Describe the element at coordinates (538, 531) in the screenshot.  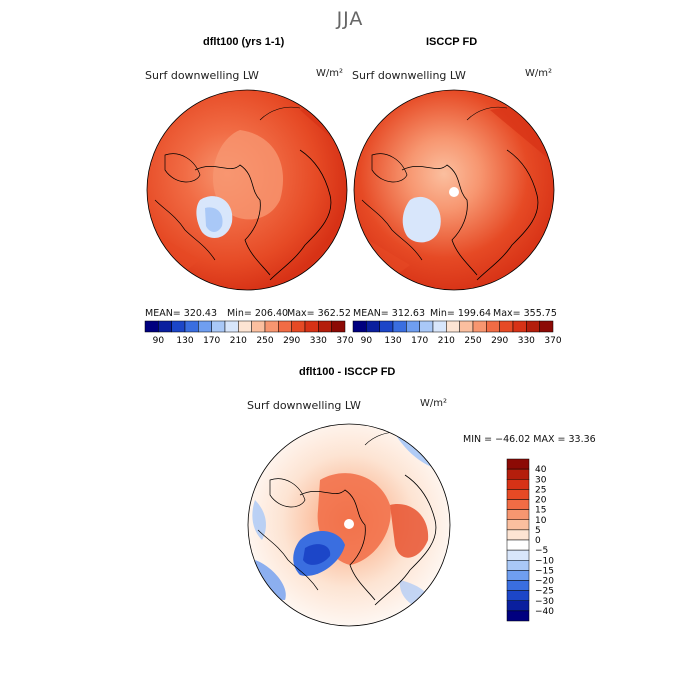
I see `diff-colorbar-tick-label: 5` at that location.